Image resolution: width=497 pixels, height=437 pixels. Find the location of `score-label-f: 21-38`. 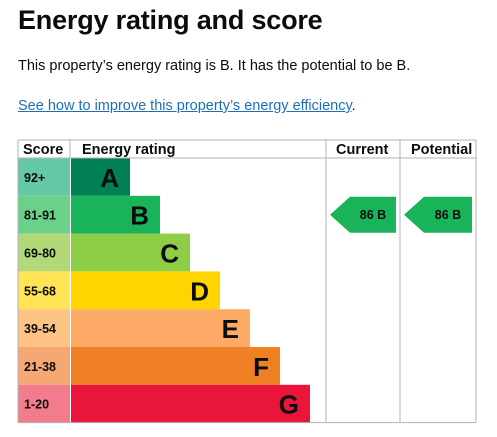

score-label-f: 21-38 is located at coordinates (40, 367).